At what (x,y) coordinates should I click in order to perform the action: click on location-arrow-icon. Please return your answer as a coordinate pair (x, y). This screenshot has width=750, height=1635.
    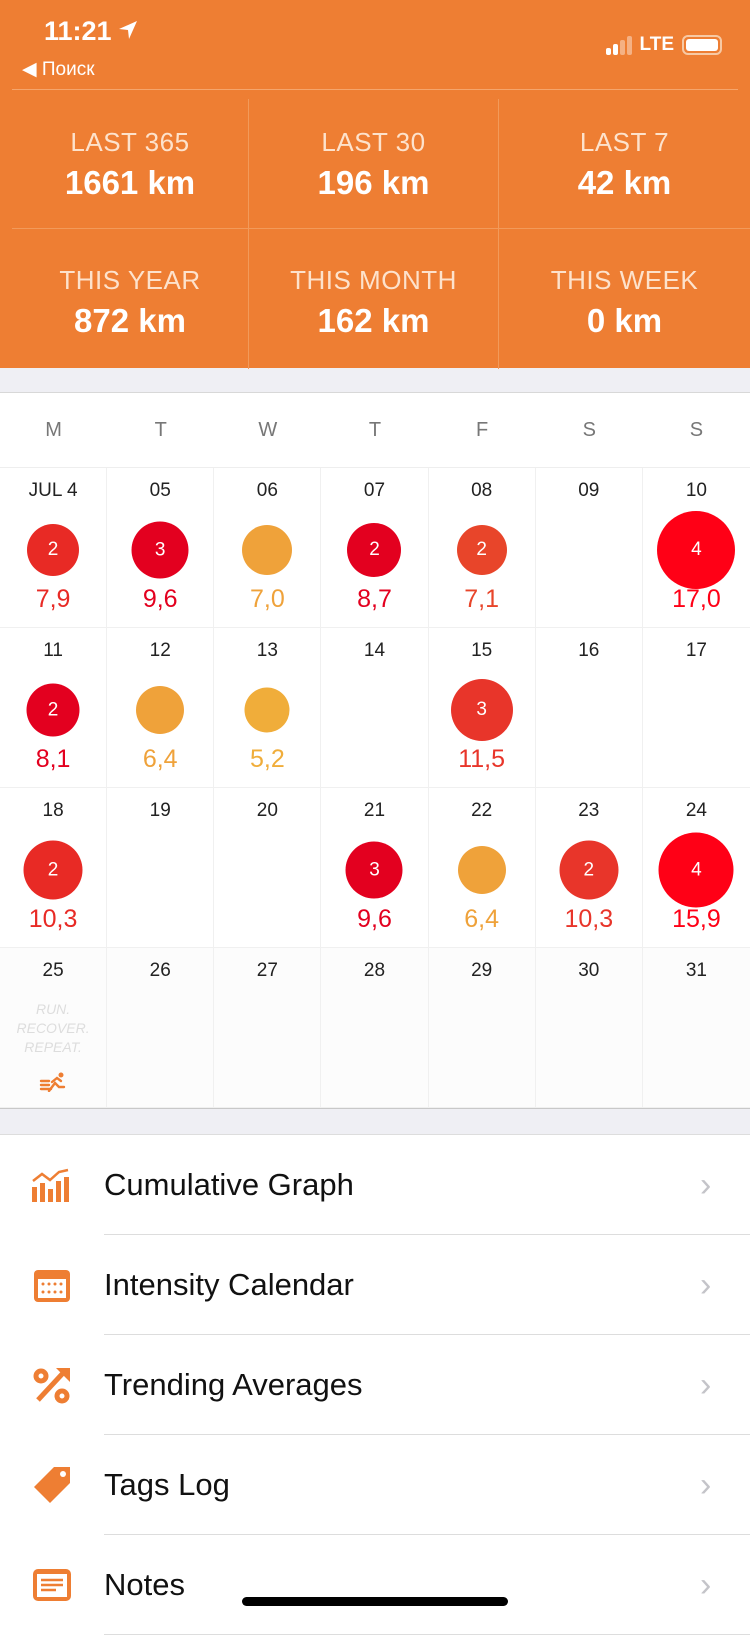
    Looking at the image, I should click on (127, 30).